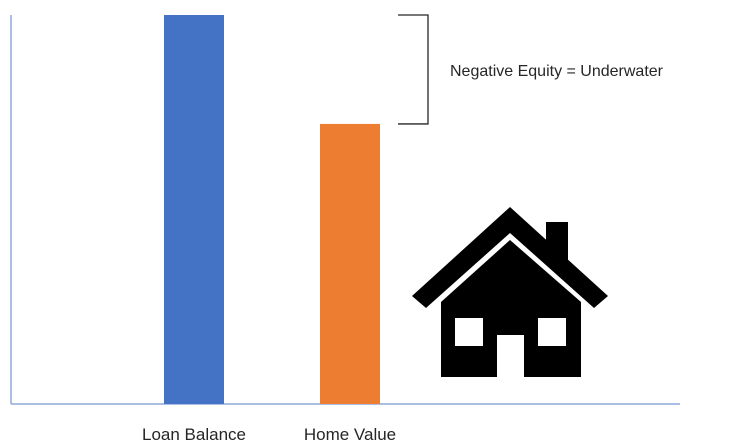 This screenshot has height=447, width=736. Describe the element at coordinates (413, 69) in the screenshot. I see `negative-equity-bracket` at that location.